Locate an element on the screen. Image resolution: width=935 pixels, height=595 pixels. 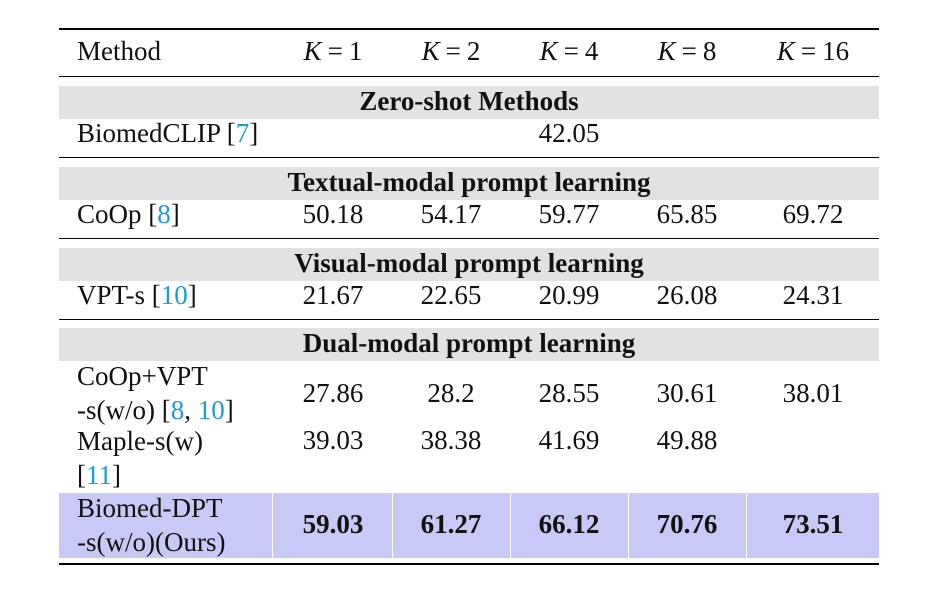
row-name-maple: Maple-s(w) [11] is located at coordinates (140, 458).